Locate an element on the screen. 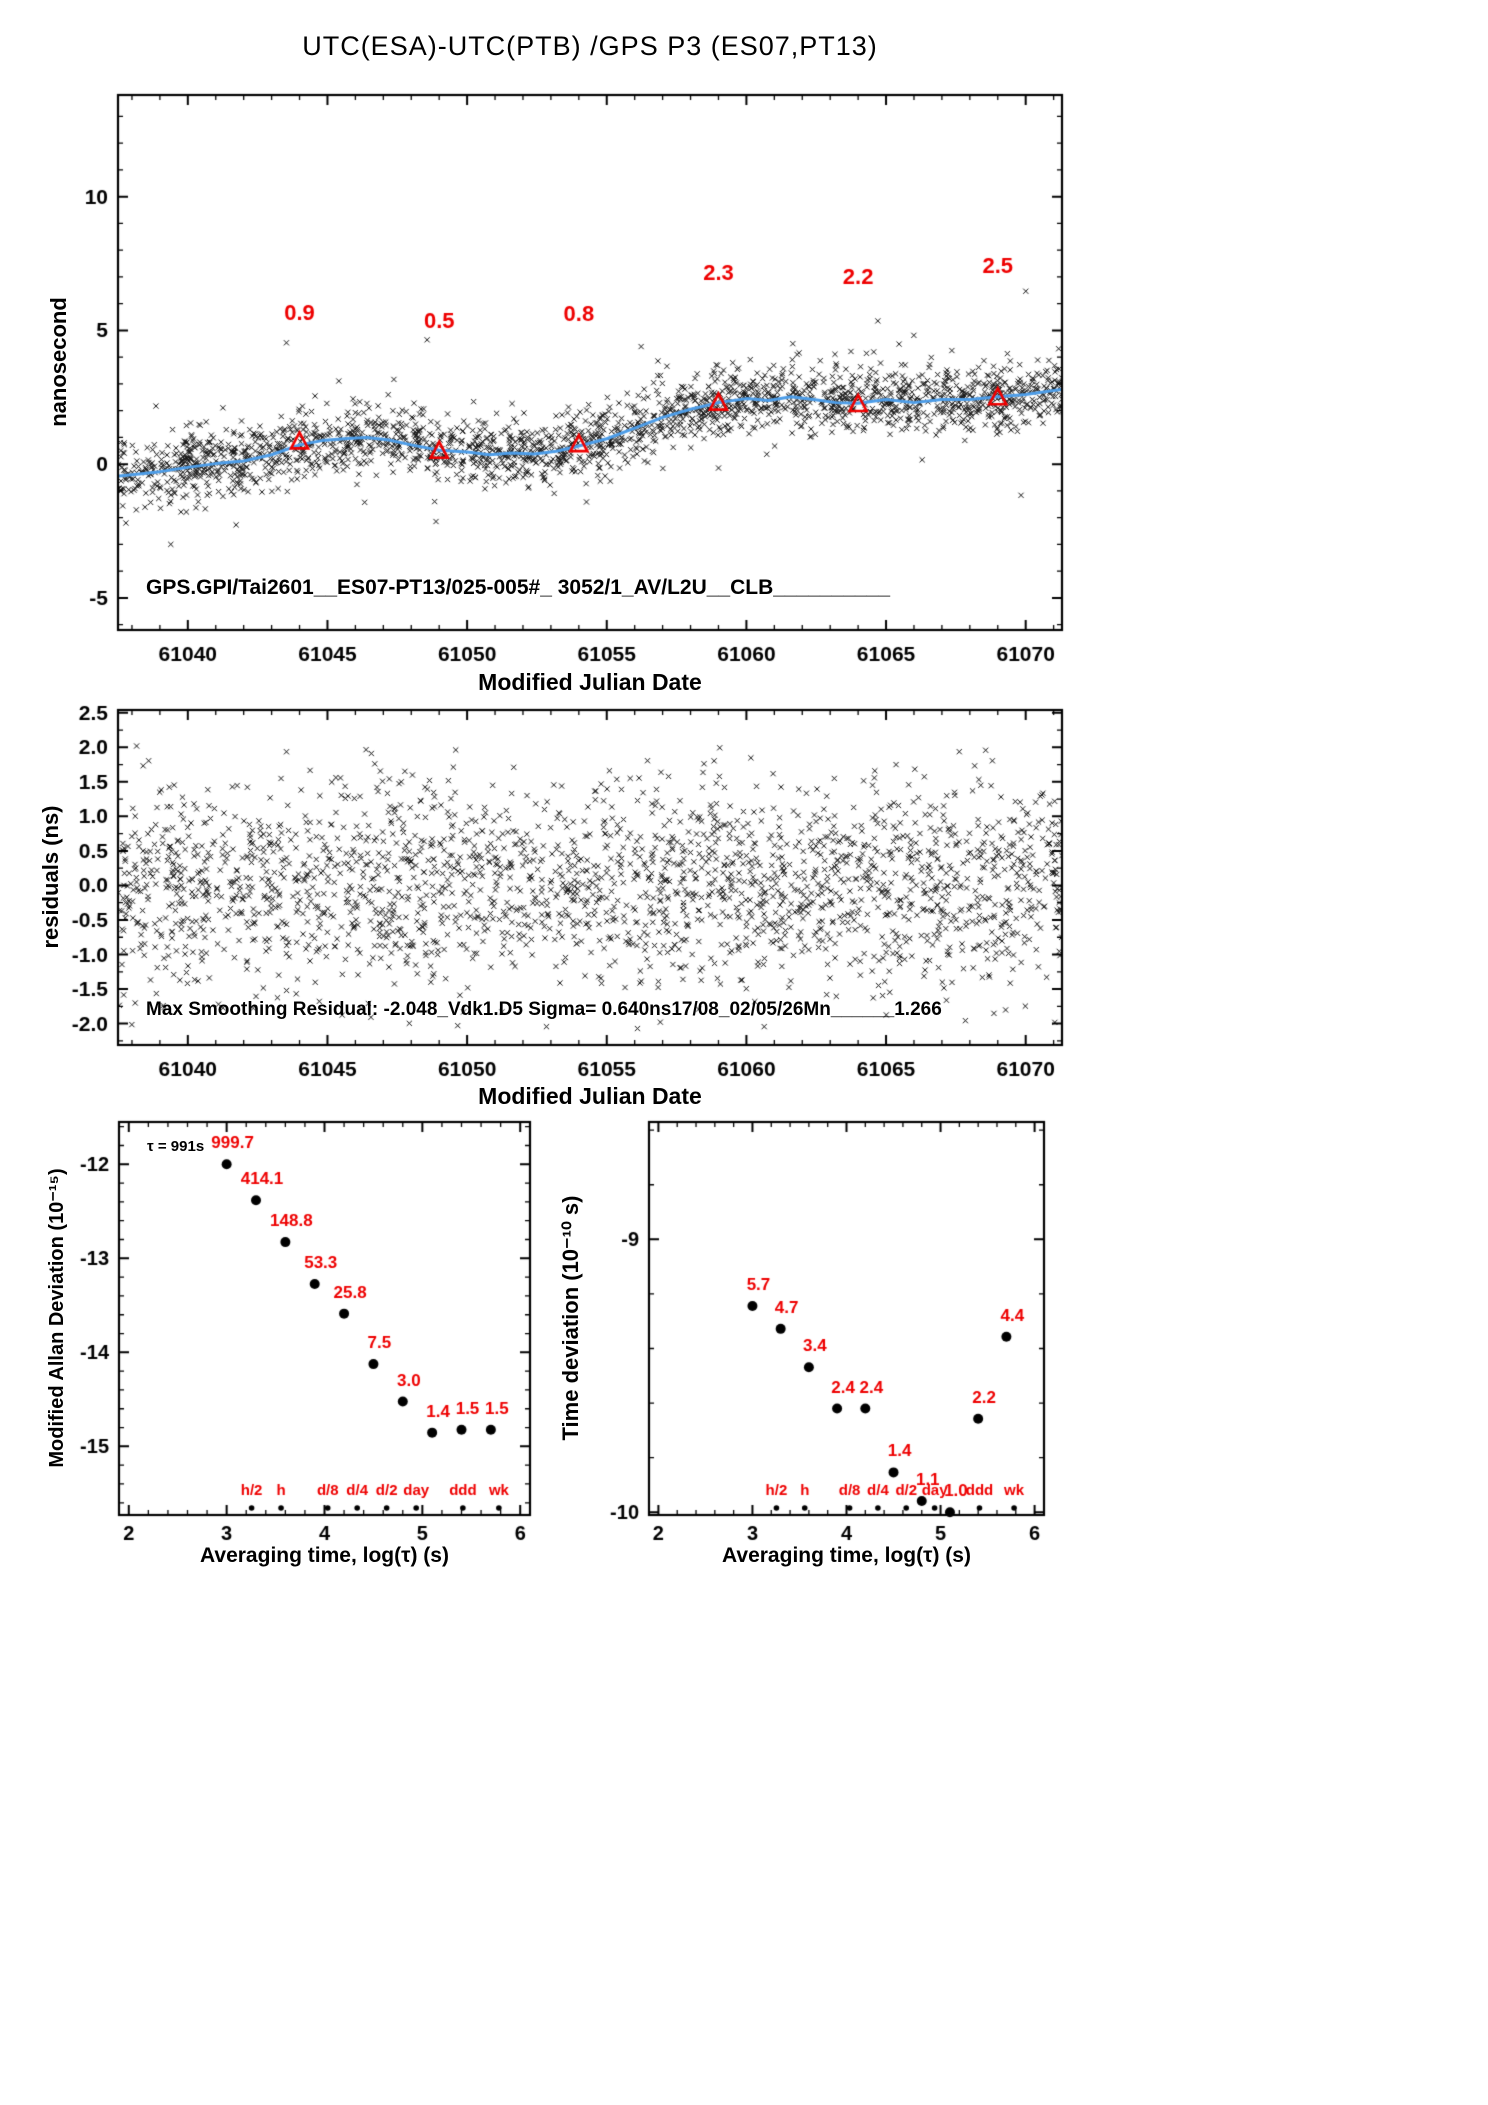  panel3-y-axis-label: Modified Allan Deviation (10⁻¹⁵) is located at coordinates (57, 1318).